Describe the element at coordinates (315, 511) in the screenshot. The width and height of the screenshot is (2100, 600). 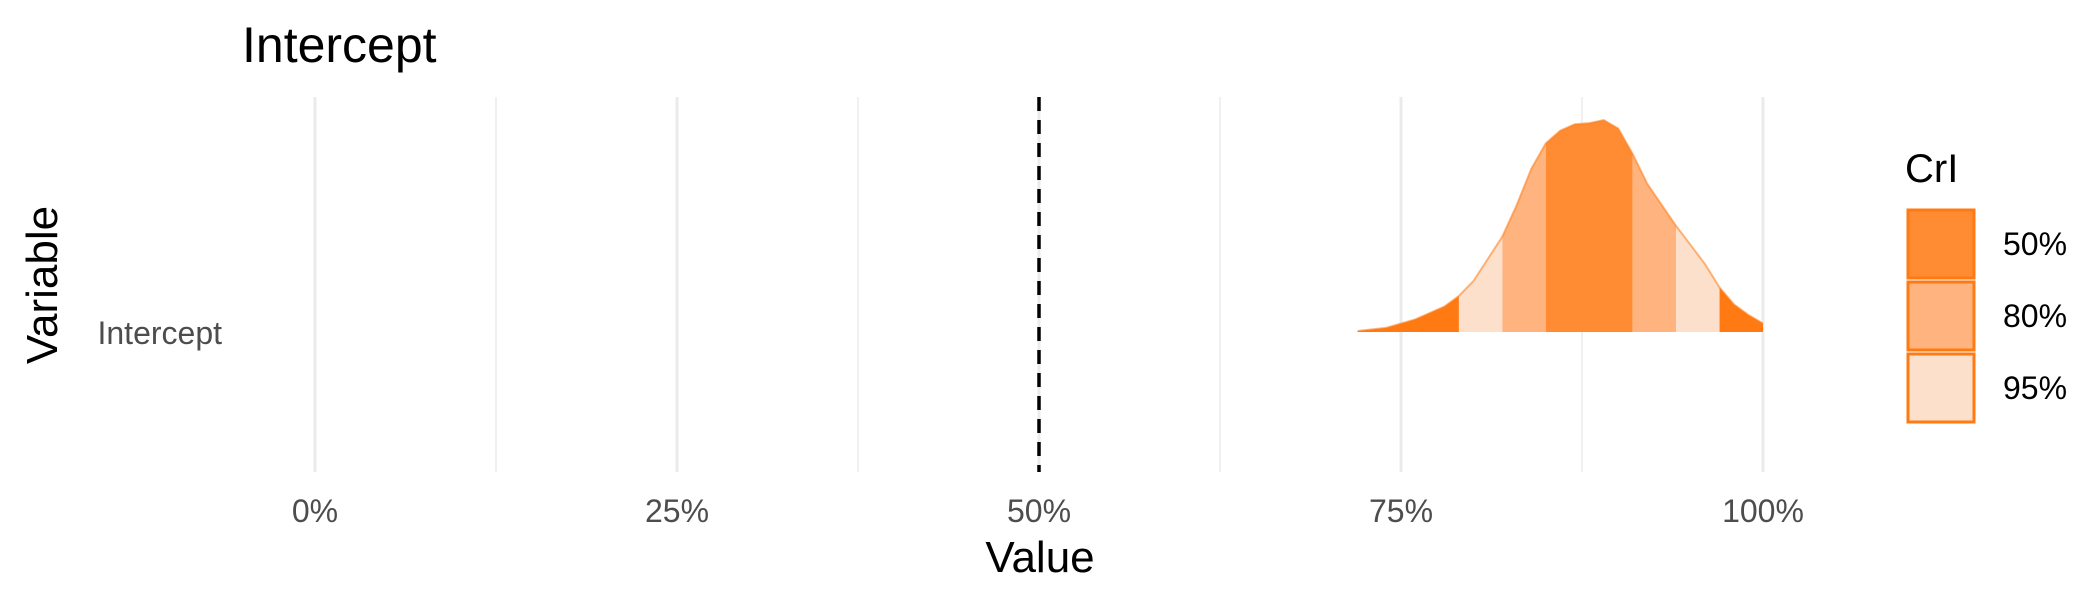
I see `x-tick-label: 0%` at that location.